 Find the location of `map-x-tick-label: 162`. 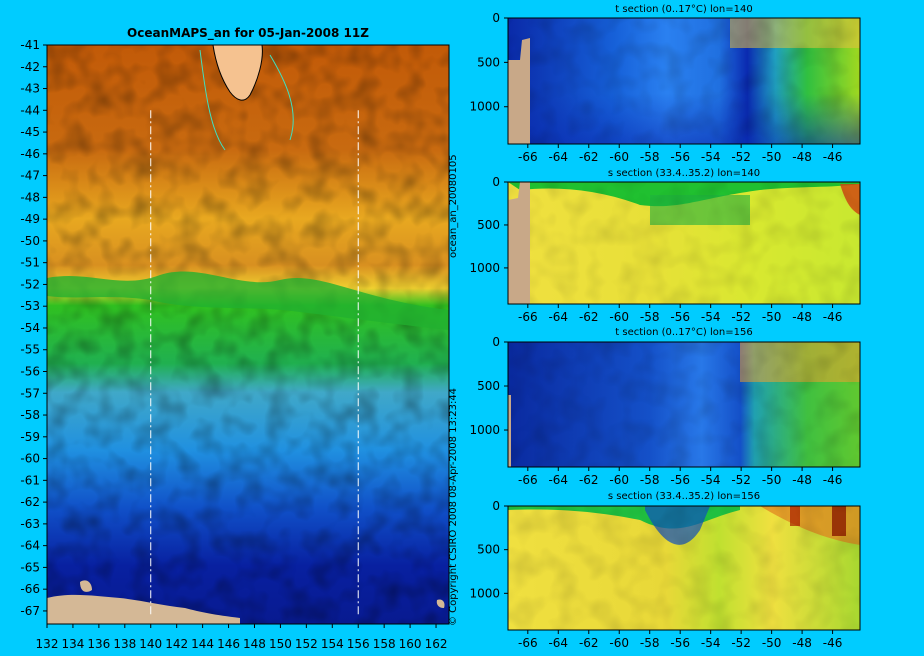

map-x-tick-label: 162 is located at coordinates (436, 644).